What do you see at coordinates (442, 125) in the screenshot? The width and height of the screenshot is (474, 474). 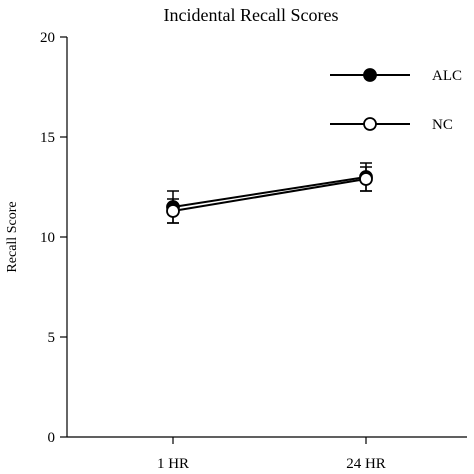 I see `legend-label: NC` at bounding box center [442, 125].